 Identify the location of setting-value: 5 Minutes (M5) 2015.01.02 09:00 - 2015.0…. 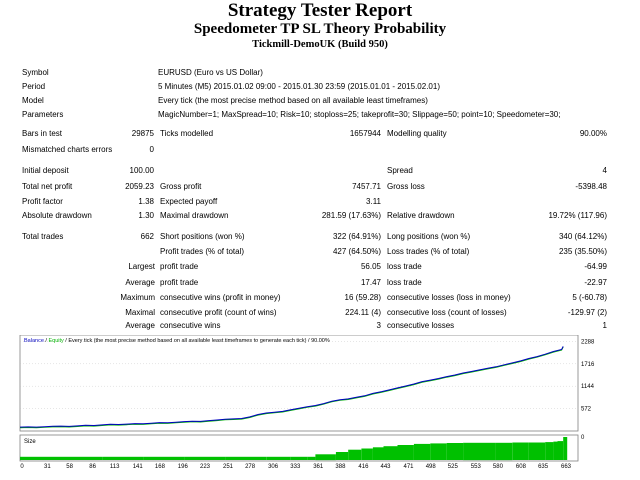
(299, 86).